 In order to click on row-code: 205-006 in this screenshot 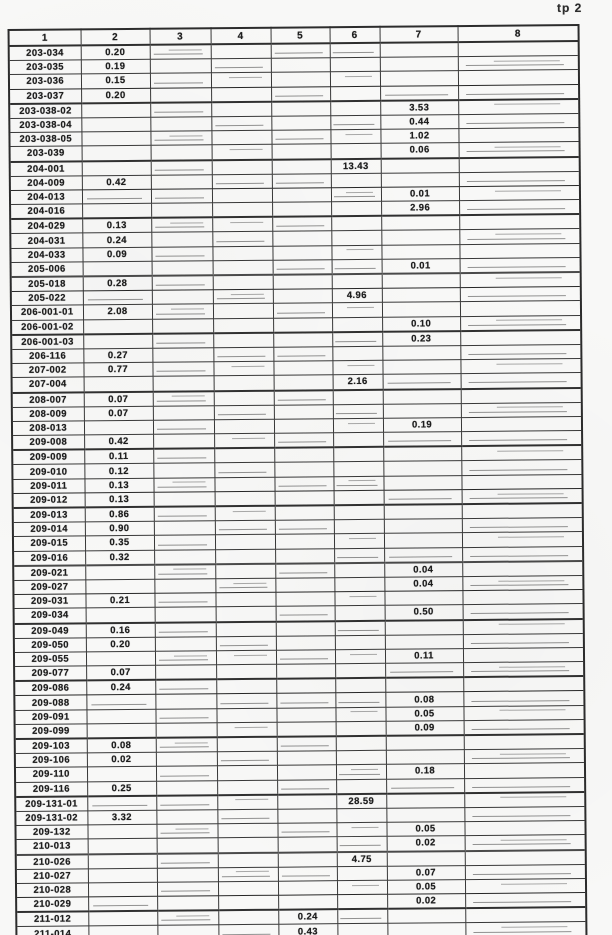, I will do `click(46, 269)`.